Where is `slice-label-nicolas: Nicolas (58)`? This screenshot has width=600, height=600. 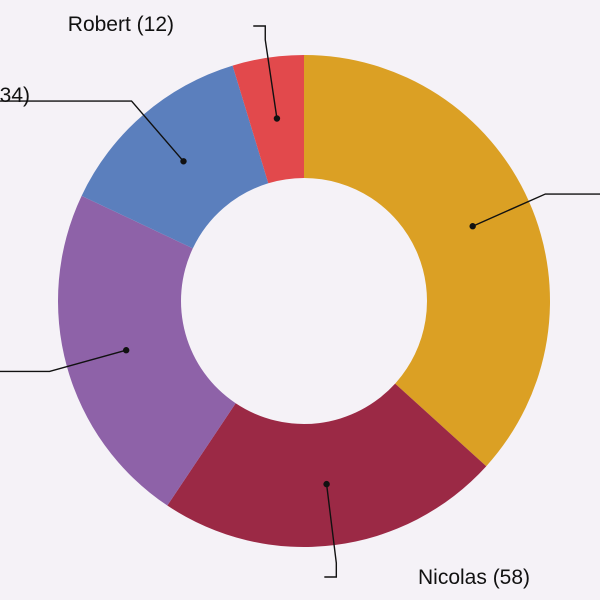
slice-label-nicolas: Nicolas (58) is located at coordinates (474, 577).